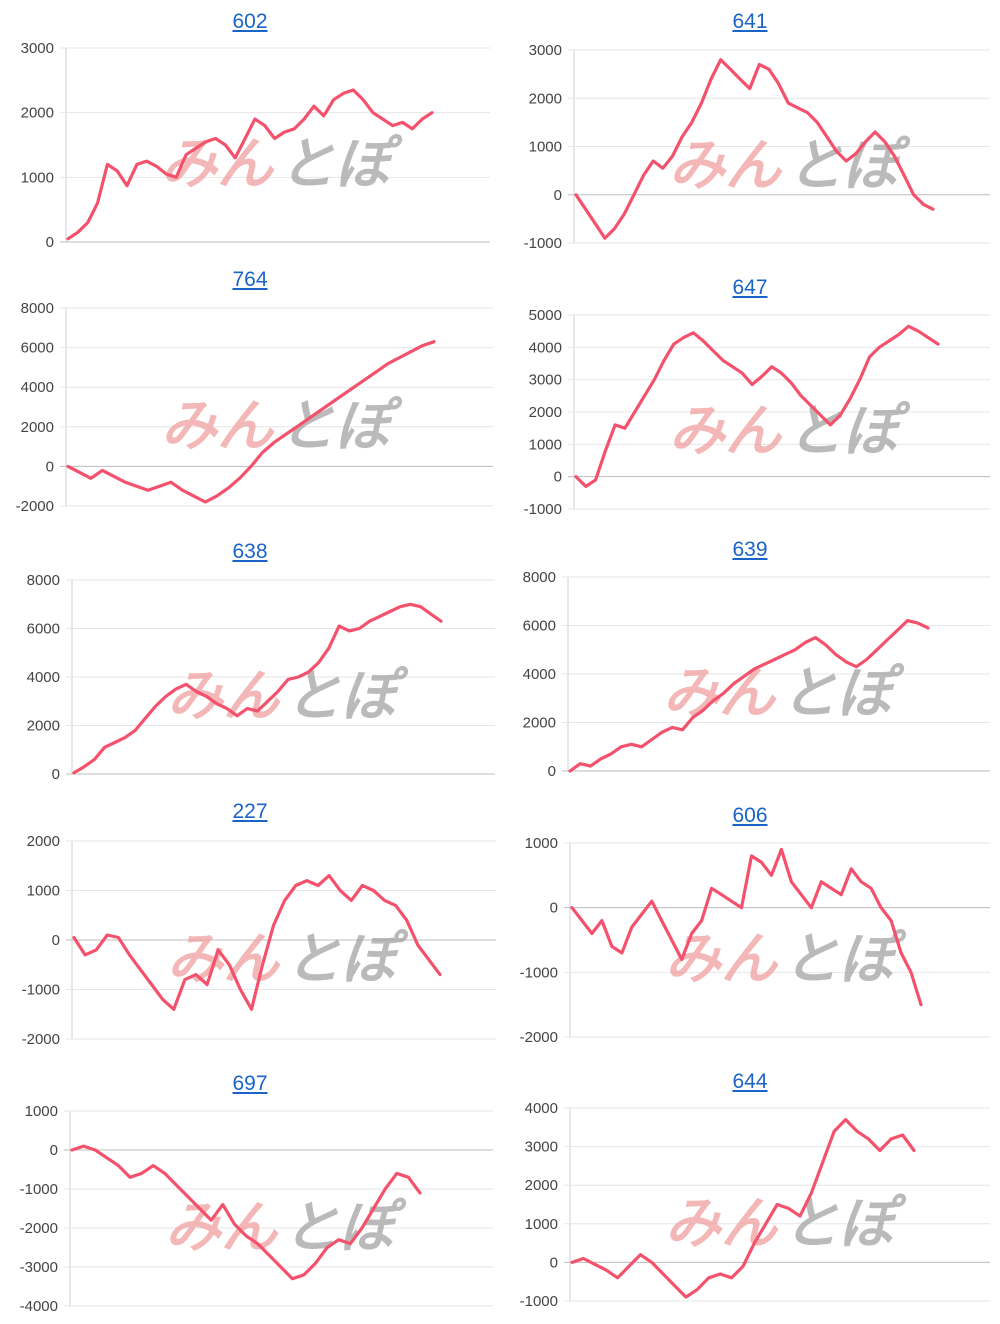 The width and height of the screenshot is (1000, 1324). I want to click on chart-plot: -1000 0 1000 2000 3000 4000 みん とぽ, so click(755, 1205).